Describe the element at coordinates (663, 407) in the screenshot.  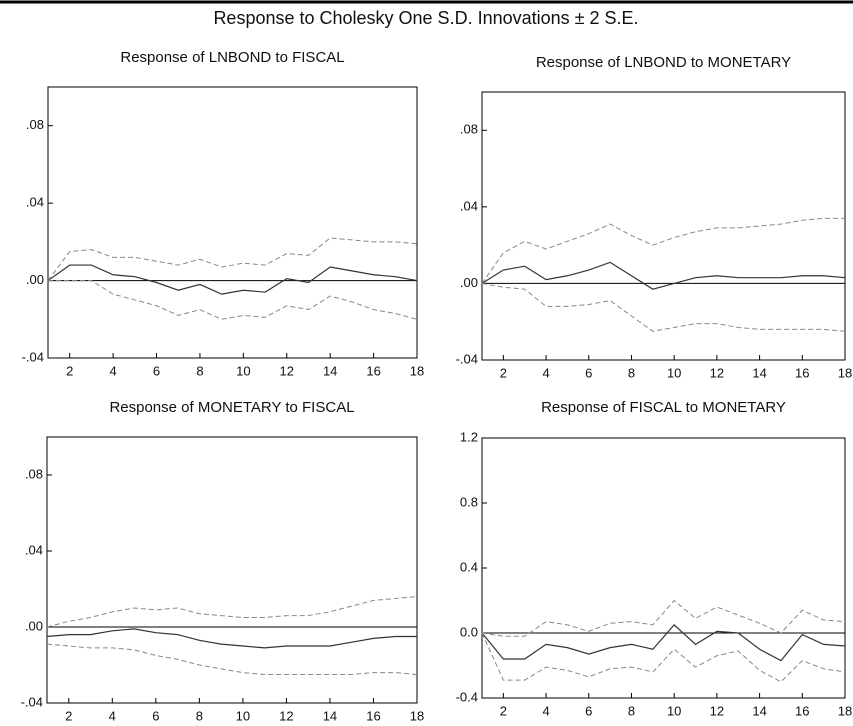
I see `panel-title: Response of FISCAL to MONETARY` at that location.